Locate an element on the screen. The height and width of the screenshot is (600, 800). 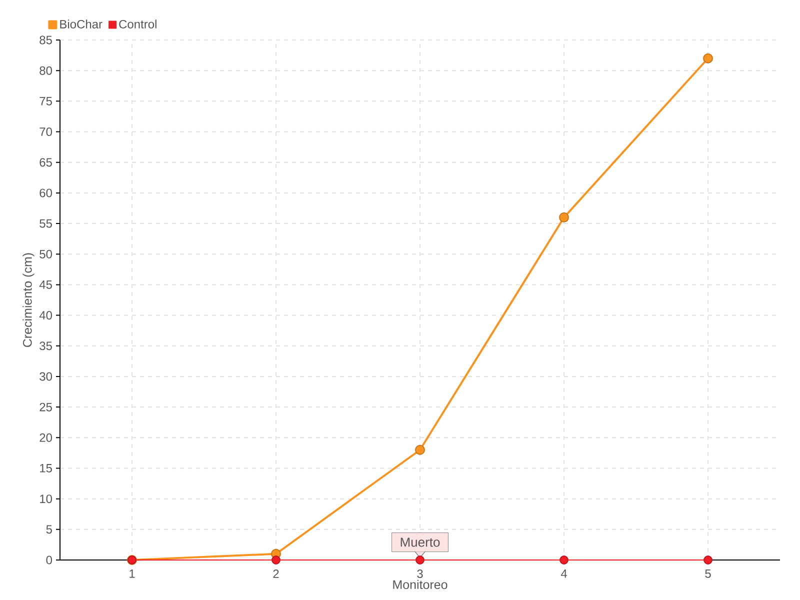
x-tick-label: 3 is located at coordinates (420, 574).